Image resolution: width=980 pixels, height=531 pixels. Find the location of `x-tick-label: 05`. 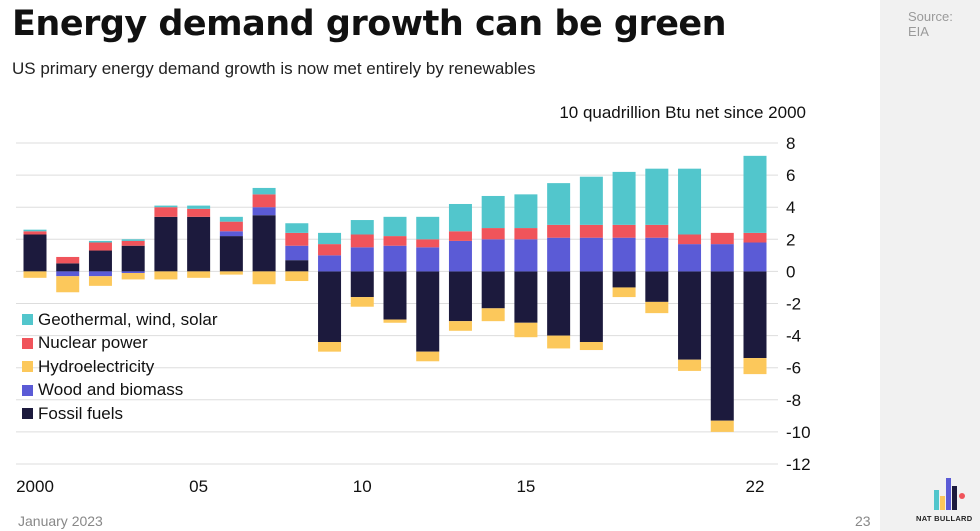

x-tick-label: 05 is located at coordinates (198, 486).